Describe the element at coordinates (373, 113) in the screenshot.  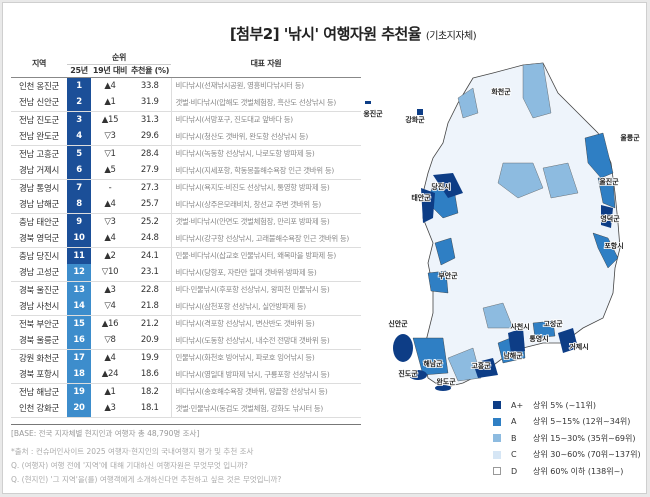
I see `map-label: 옹진군` at that location.